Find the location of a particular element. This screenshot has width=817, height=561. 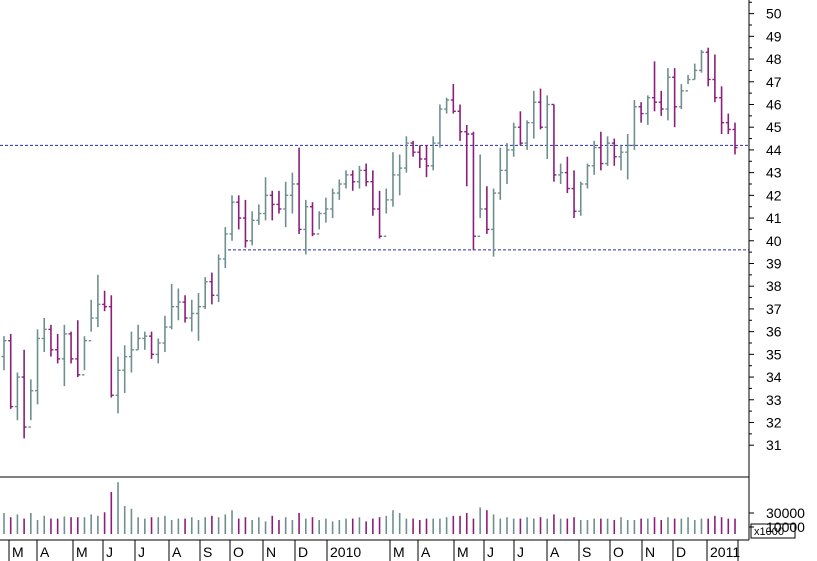

month-label: A is located at coordinates (555, 552).